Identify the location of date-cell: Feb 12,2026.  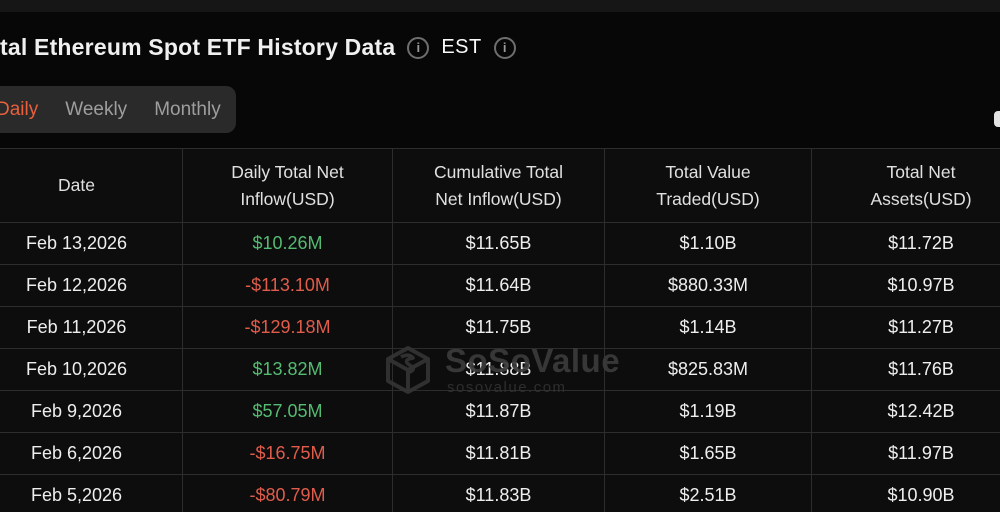
(91, 285).